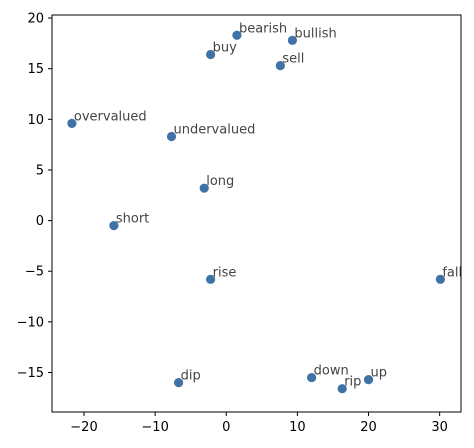 The image size is (474, 448). Describe the element at coordinates (263, 28) in the screenshot. I see `point-label: bearish` at that location.